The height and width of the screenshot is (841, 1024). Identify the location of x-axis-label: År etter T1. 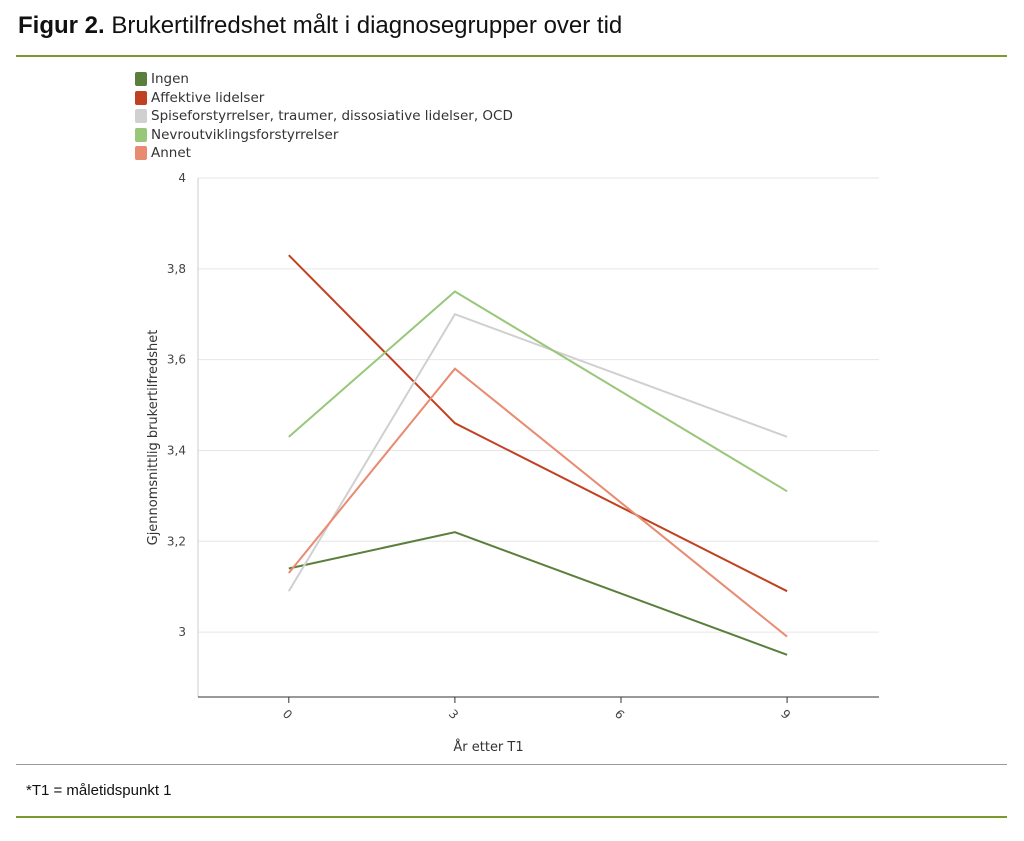
(488, 747).